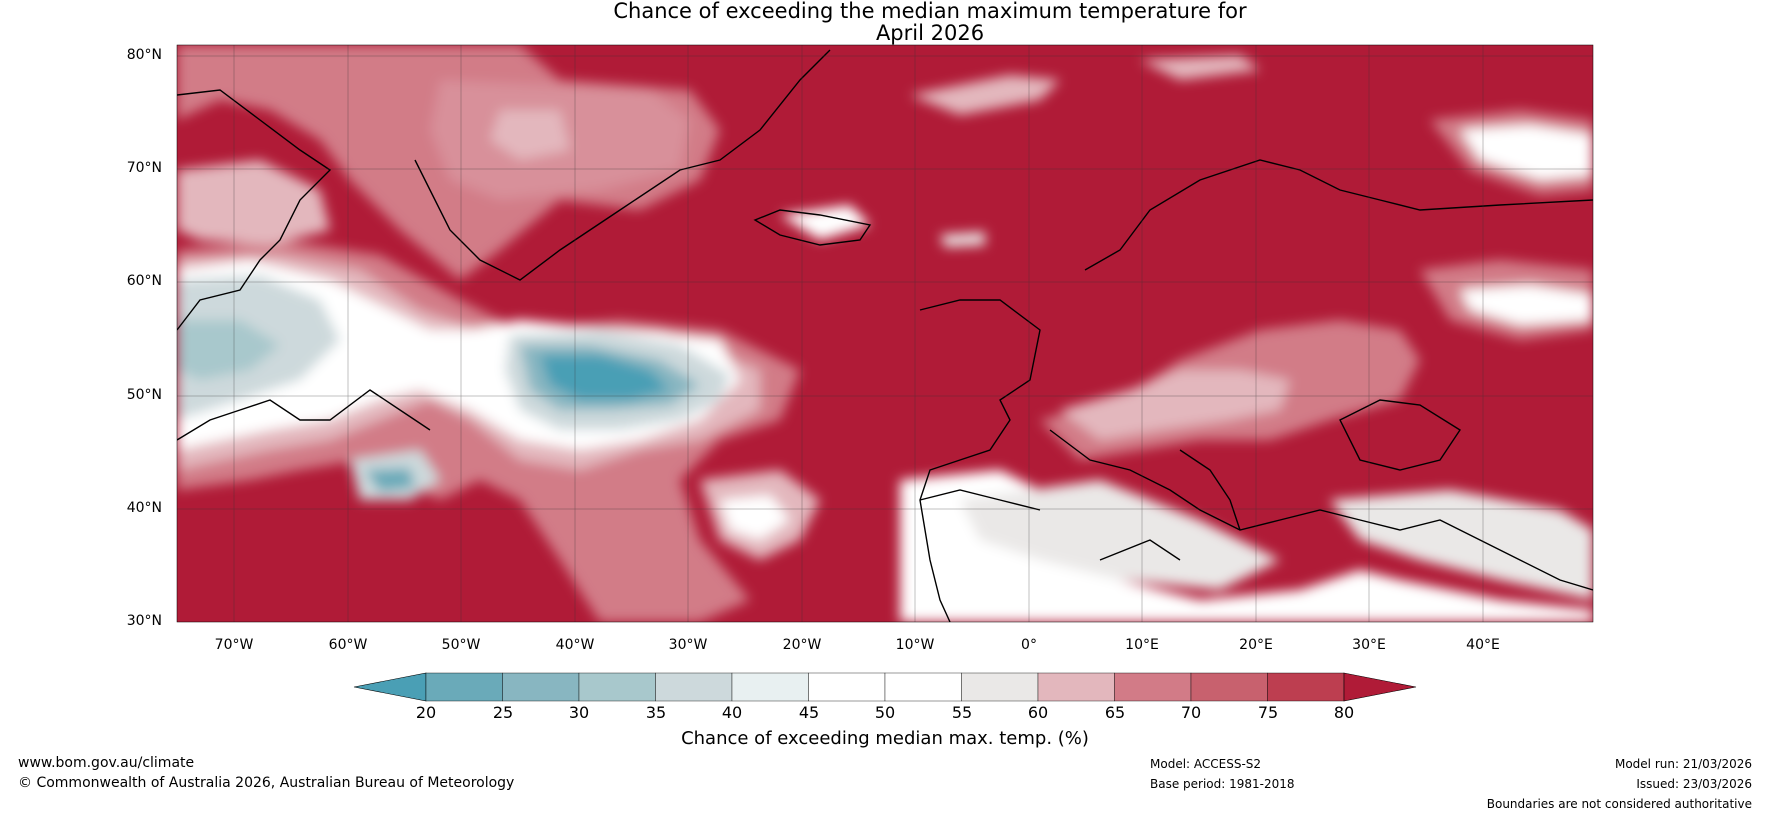 The height and width of the screenshot is (816, 1770). What do you see at coordinates (144, 168) in the screenshot?
I see `lat-label-70n: 70°N` at bounding box center [144, 168].